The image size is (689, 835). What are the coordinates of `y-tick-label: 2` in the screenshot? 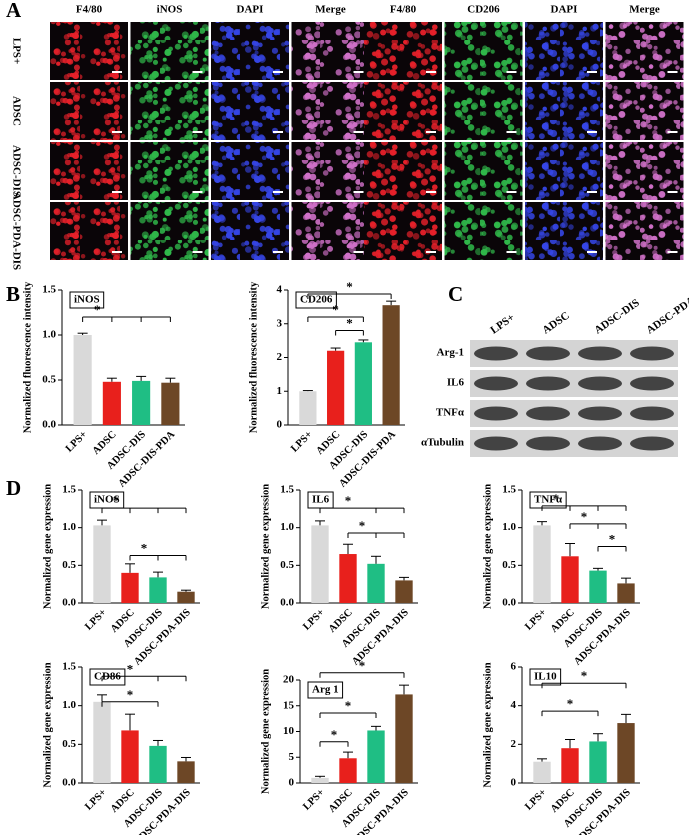 It's located at (514, 744).